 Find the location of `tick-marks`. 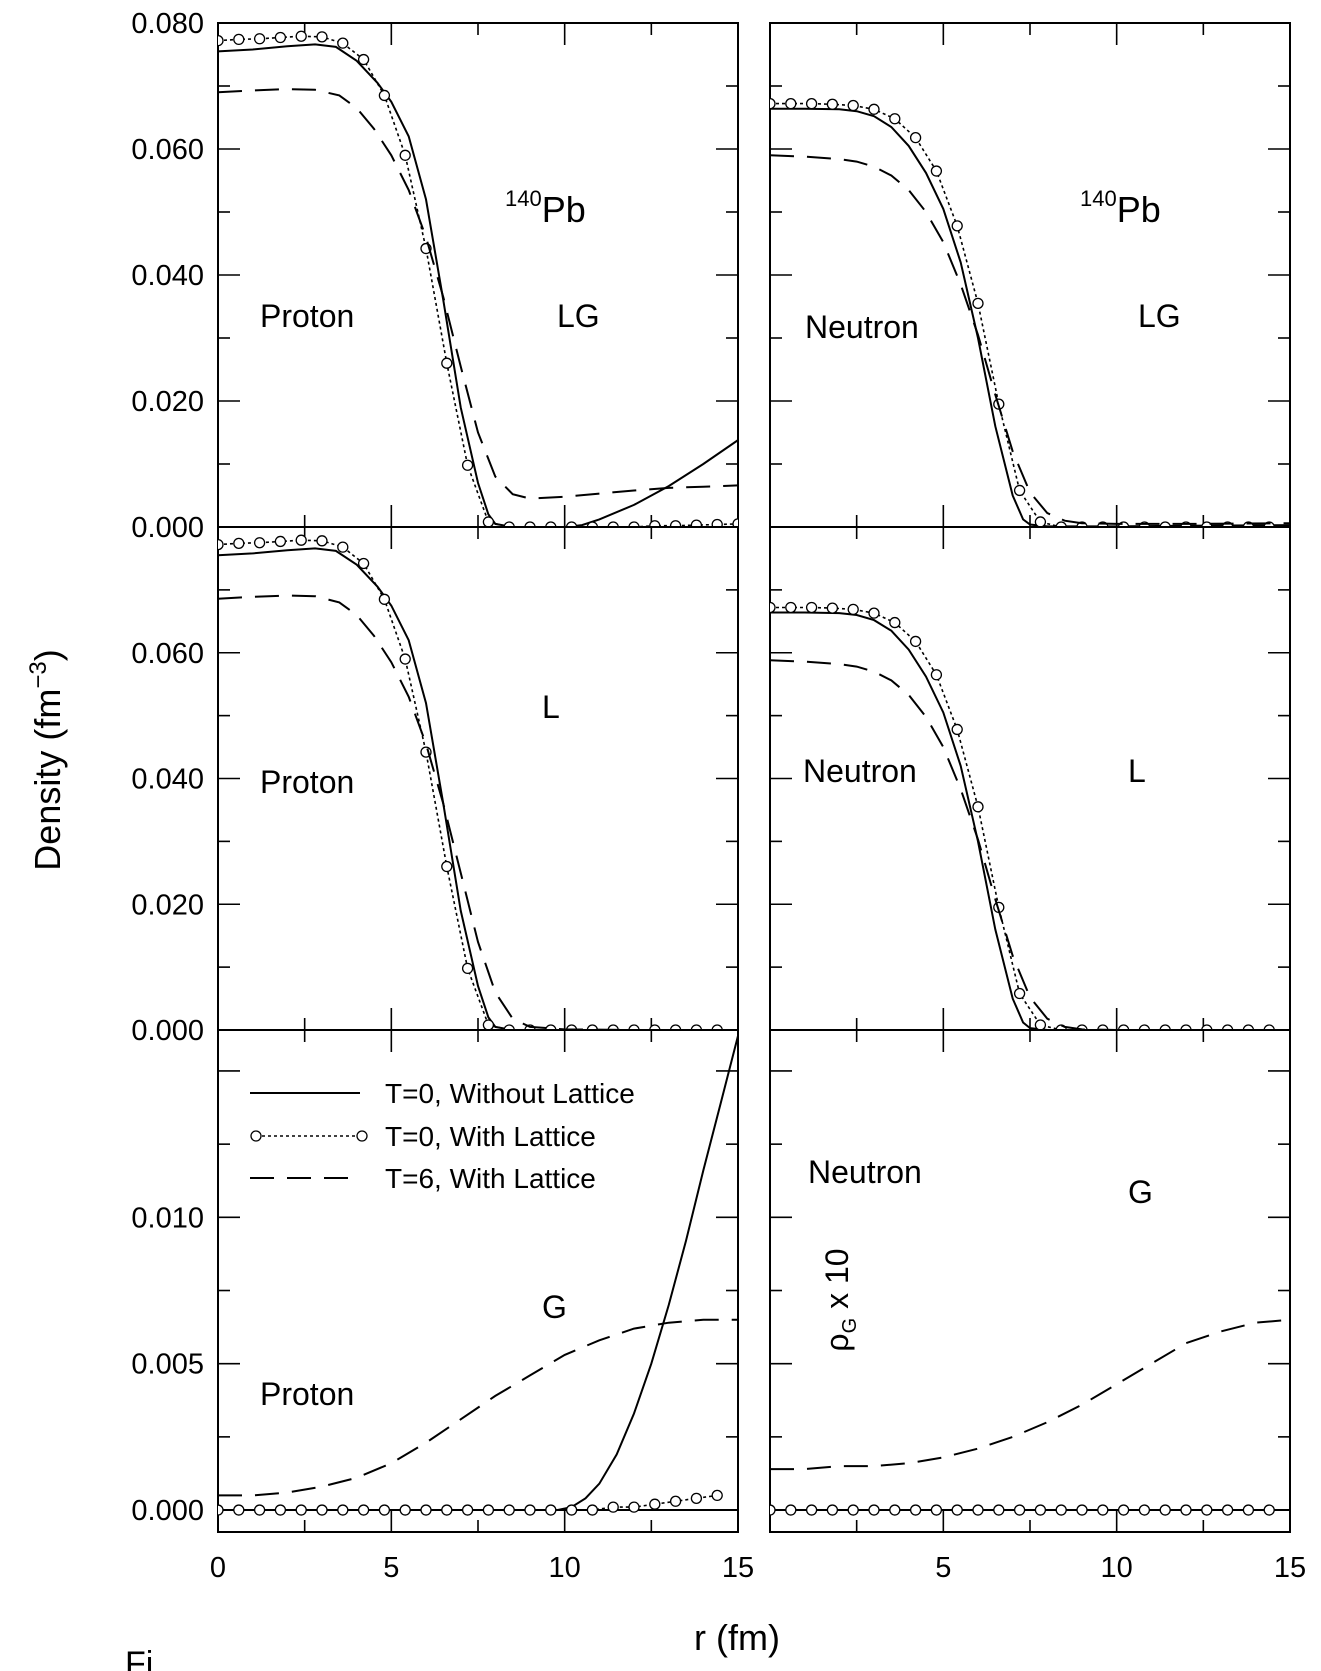

tick-marks is located at coordinates (478, 1281).